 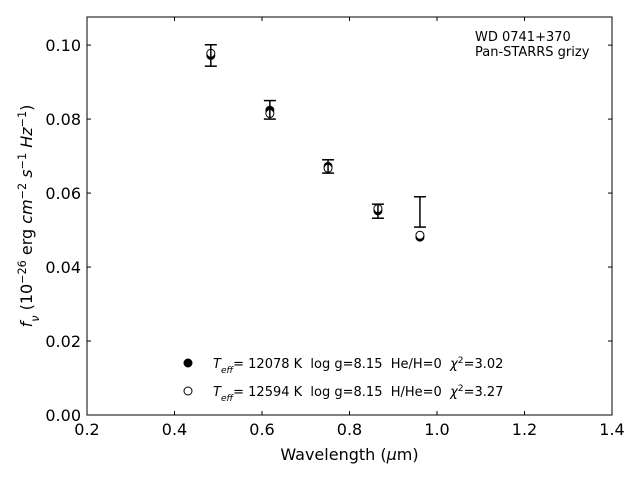 What do you see at coordinates (26, 108) in the screenshot?
I see `text-part: )` at bounding box center [26, 108].